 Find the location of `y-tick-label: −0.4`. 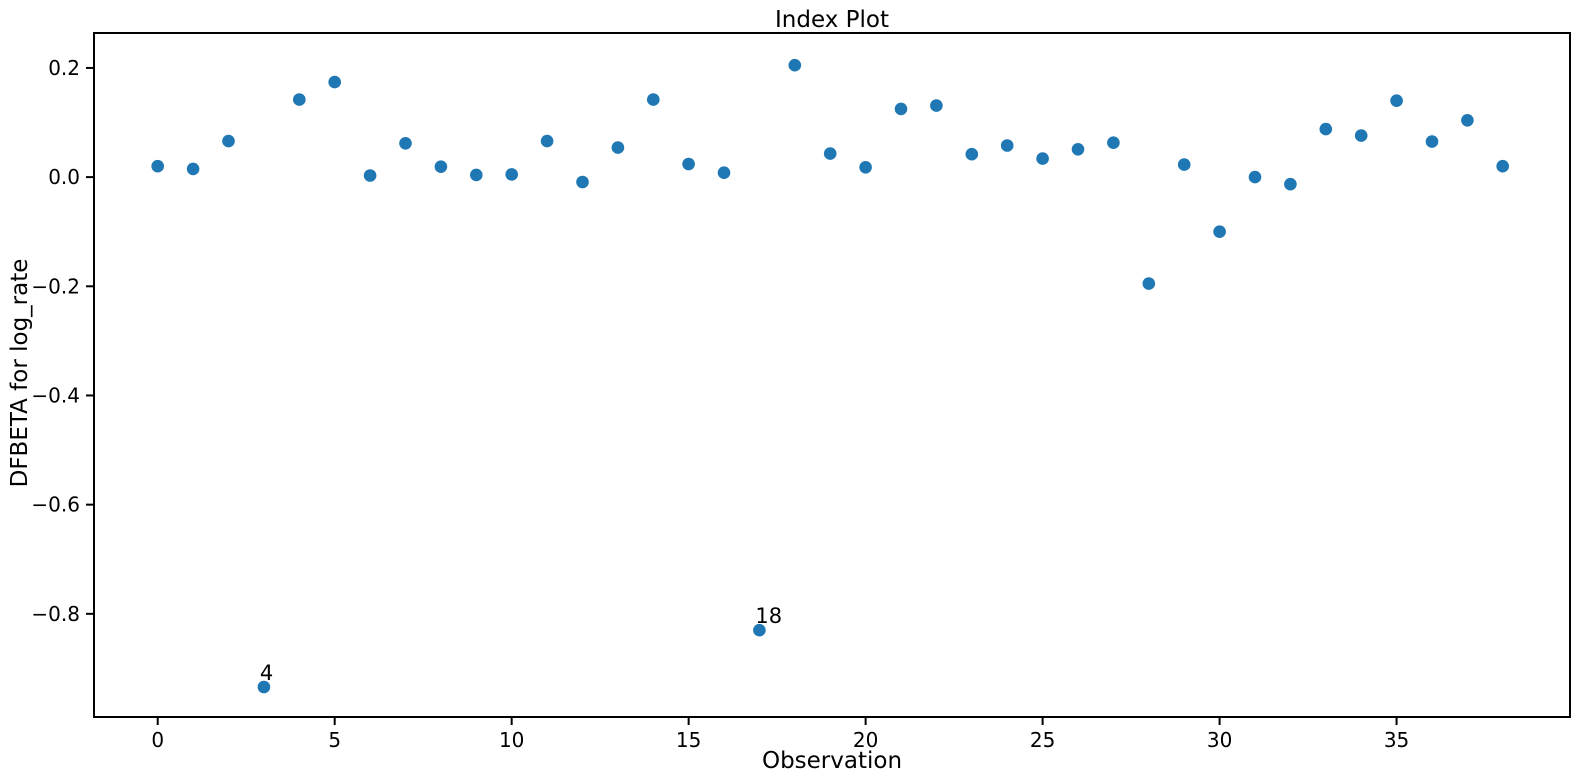

y-tick-label: −0.4 is located at coordinates (55, 395).